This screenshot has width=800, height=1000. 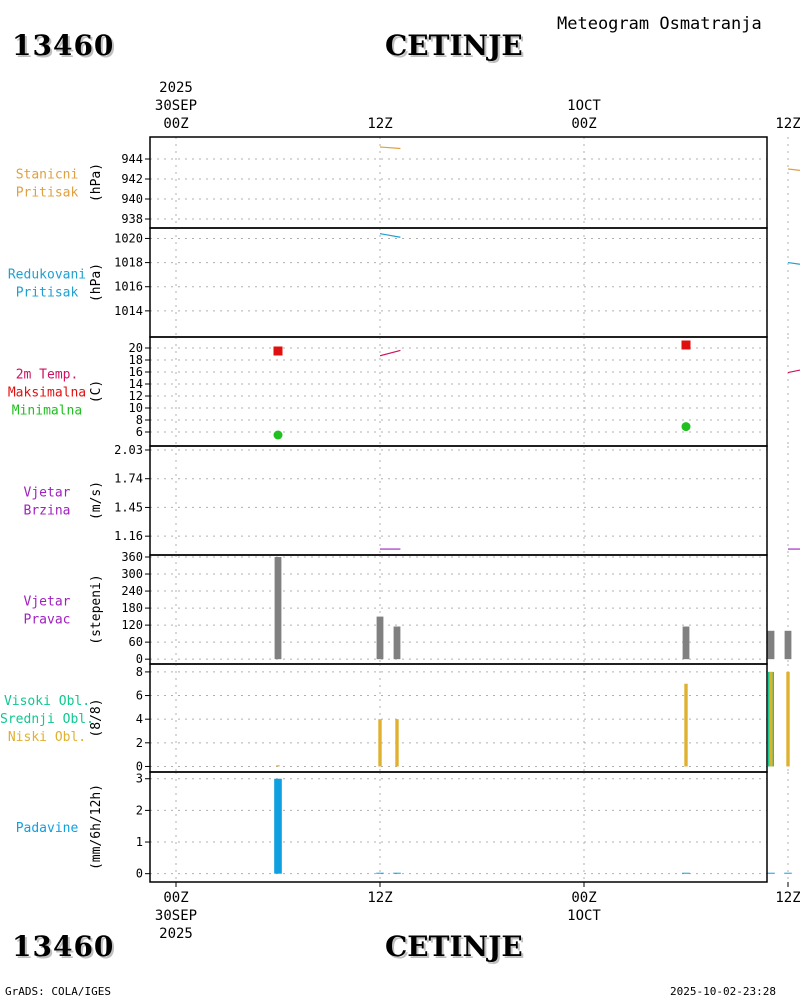 What do you see at coordinates (47, 375) in the screenshot?
I see `panel-label: 2m Temp.` at bounding box center [47, 375].